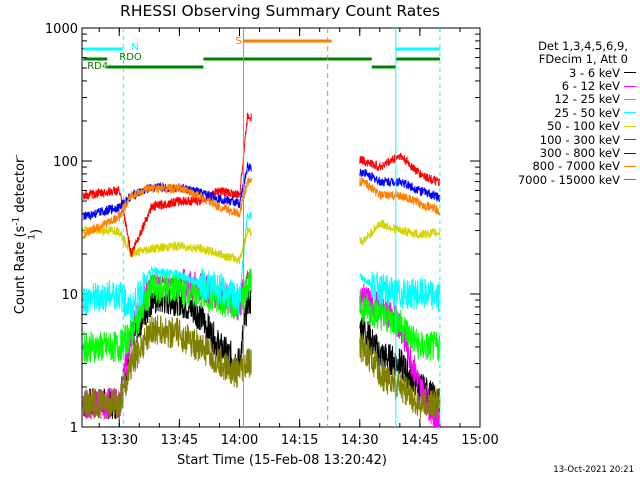  I want to click on legend-label: 6 - 12 keV, so click(590, 86).